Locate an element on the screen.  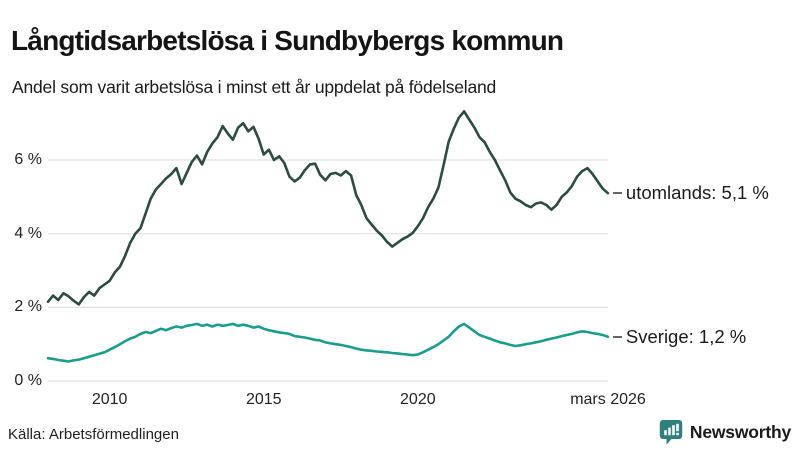
newsworthy-brand: Newsworthy is located at coordinates (725, 432).